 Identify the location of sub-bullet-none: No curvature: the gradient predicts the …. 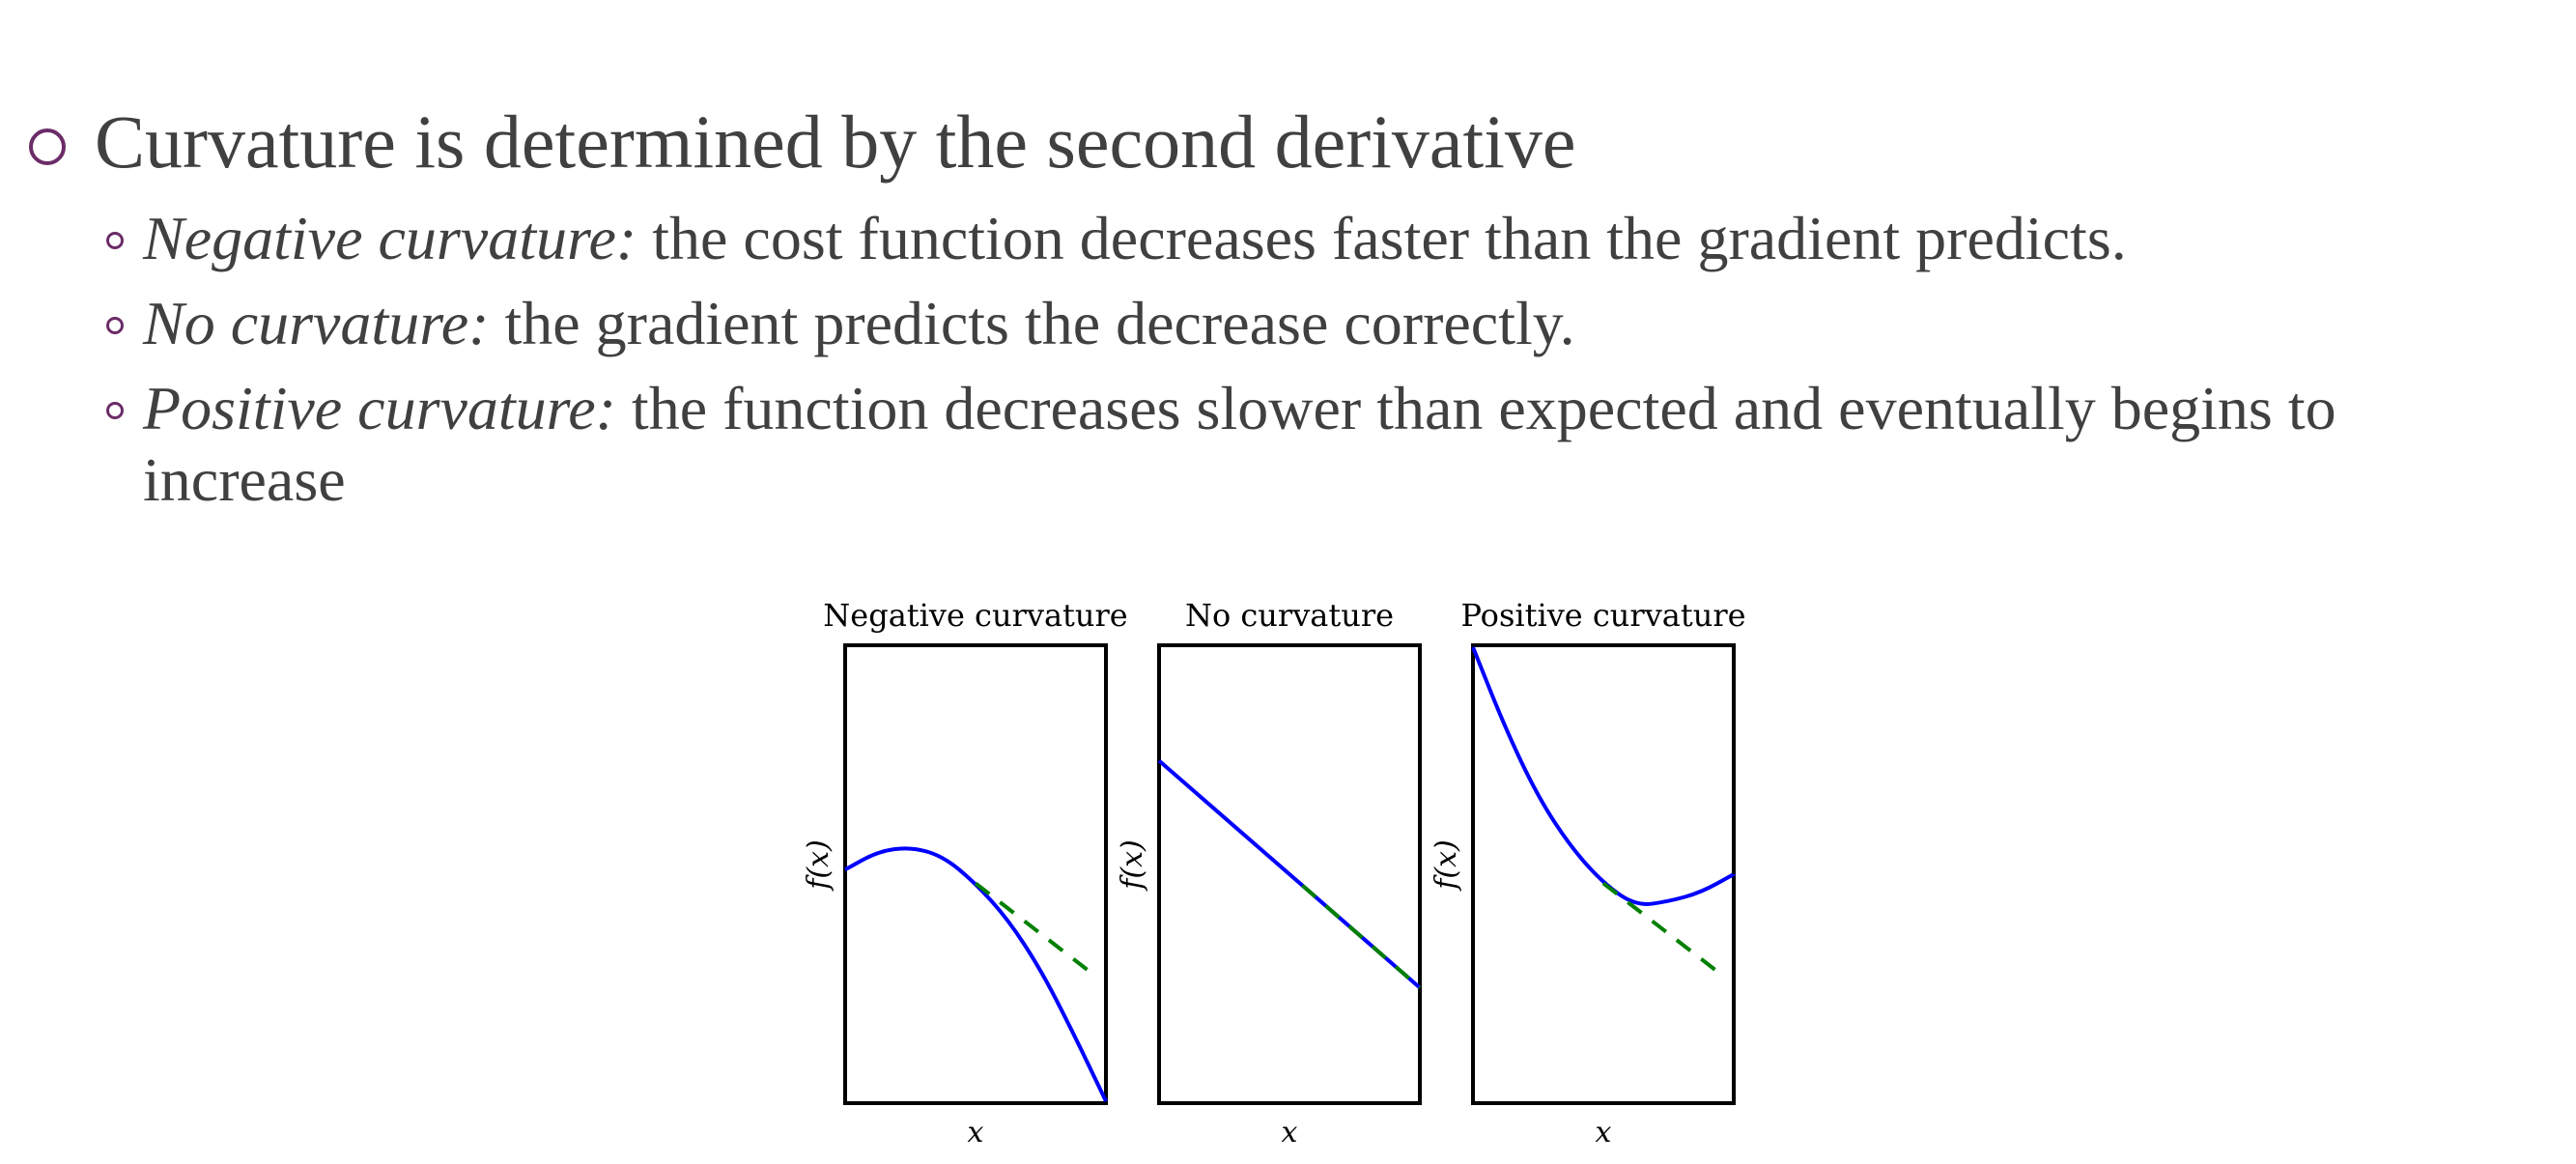
(1289, 324).